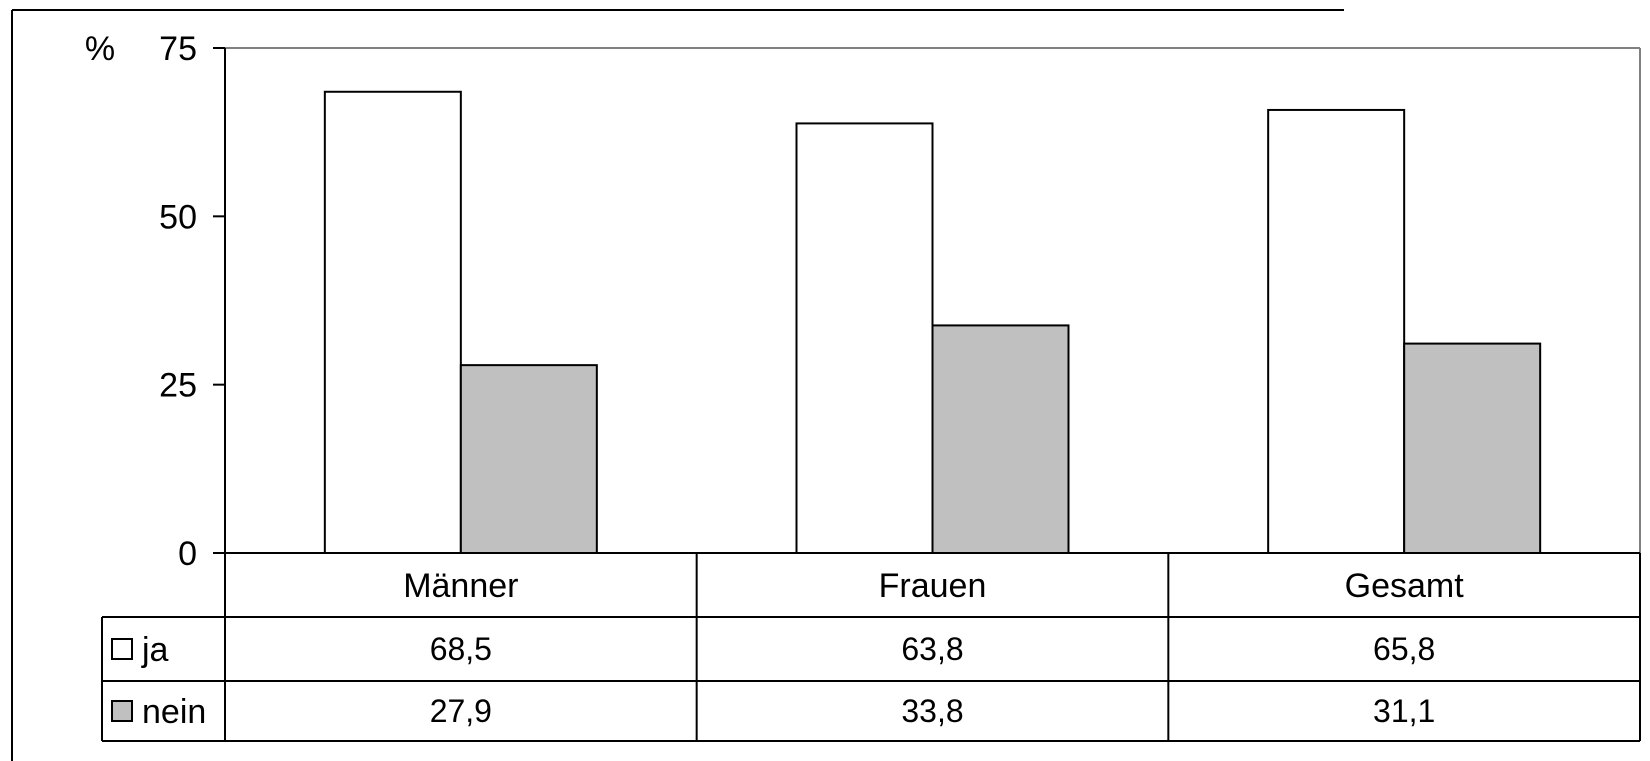  What do you see at coordinates (174, 712) in the screenshot?
I see `legend-label-nein: nein` at bounding box center [174, 712].